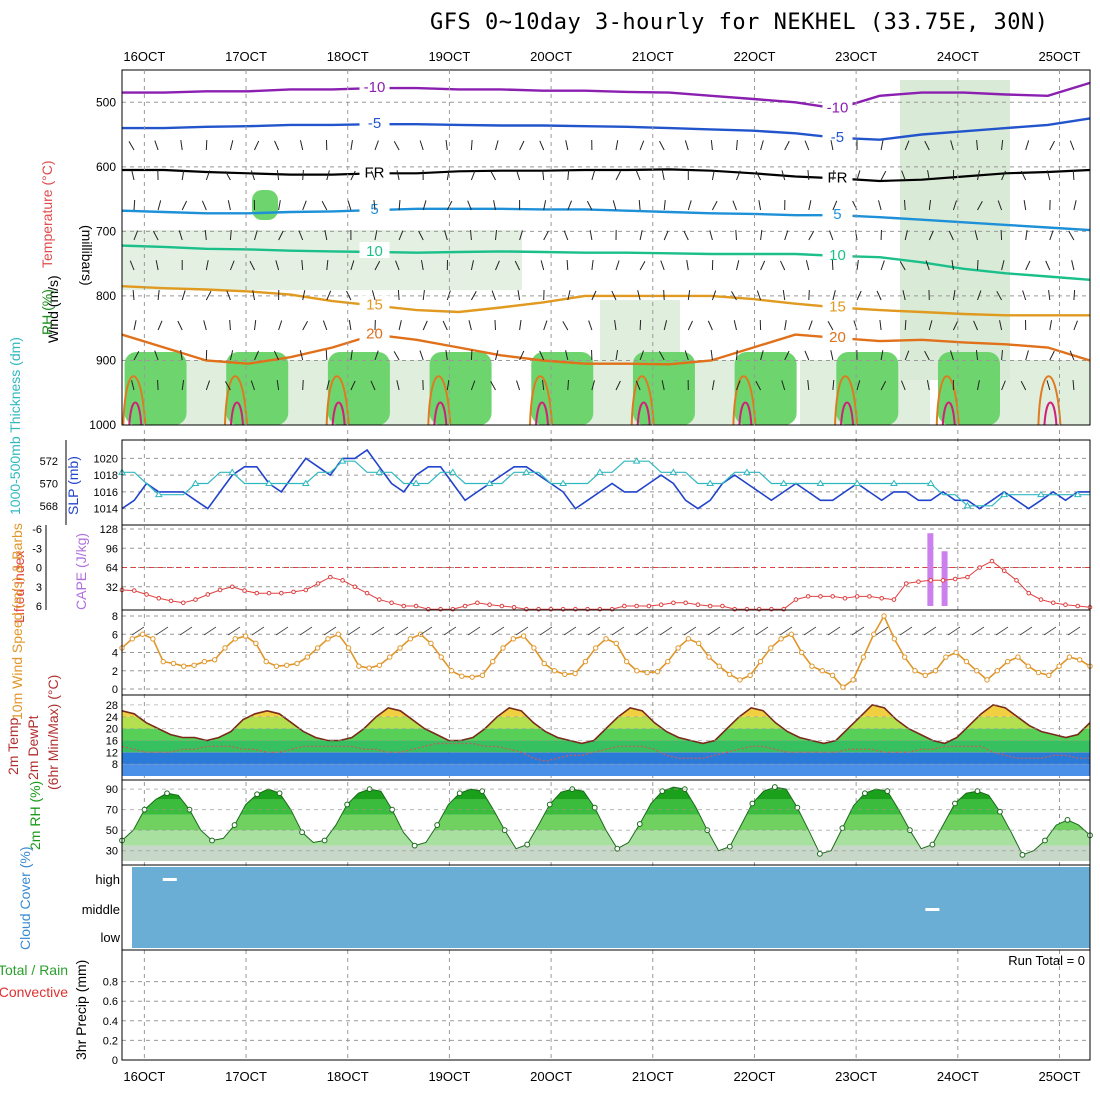  I want to click on cape-bar, so click(930, 569).